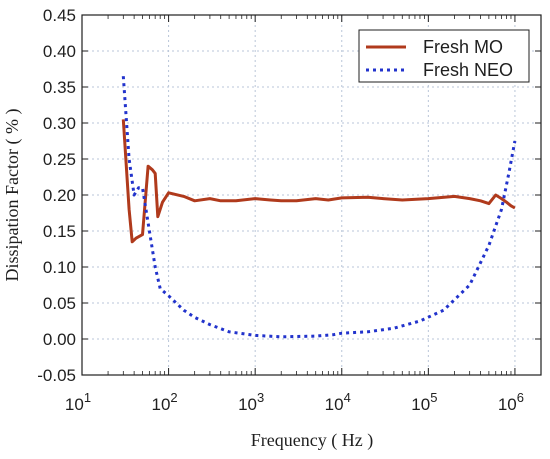  I want to click on legend: Fresh MO Fresh NEO, so click(444, 56).